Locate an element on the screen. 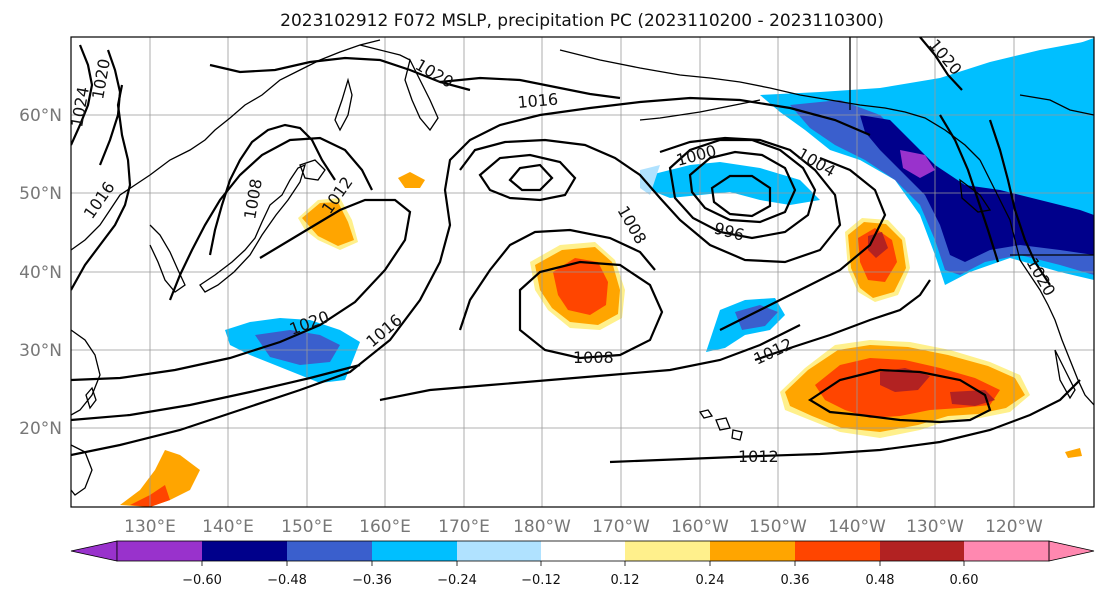 This screenshot has height=601, width=1105. isobar-1008-right is located at coordinates (531, 177).